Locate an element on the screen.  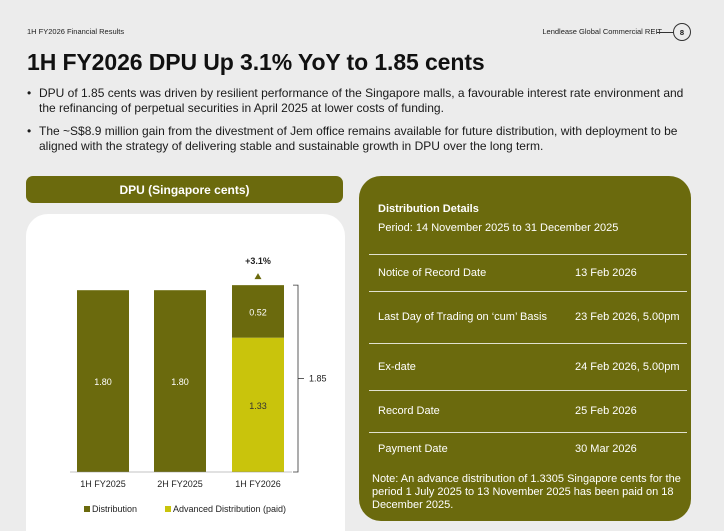
table-row: Ex-date 24 Feb 2026, 5.00pm is located at coordinates (528, 367).